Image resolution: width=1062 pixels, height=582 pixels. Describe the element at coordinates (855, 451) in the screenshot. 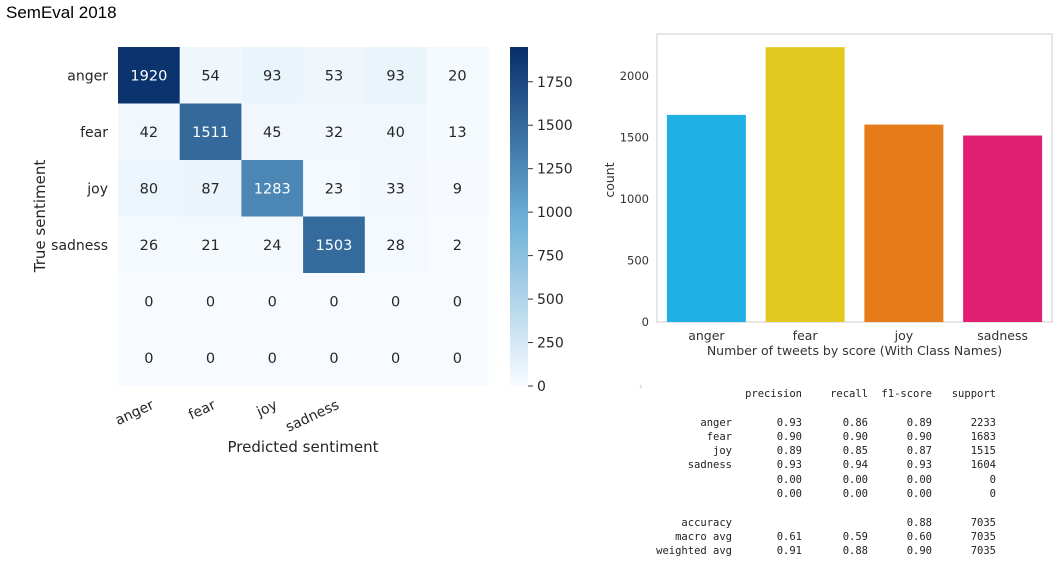

I see `report-cell: 0.85` at that location.